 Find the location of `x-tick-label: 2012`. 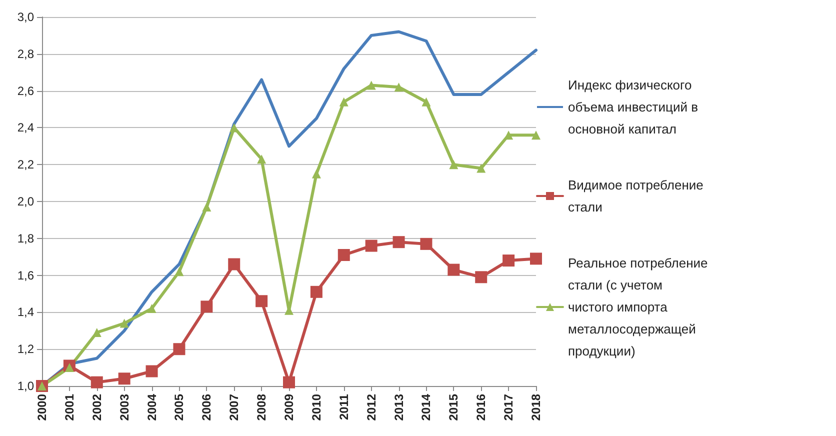

x-tick-label: 2012 is located at coordinates (371, 407).